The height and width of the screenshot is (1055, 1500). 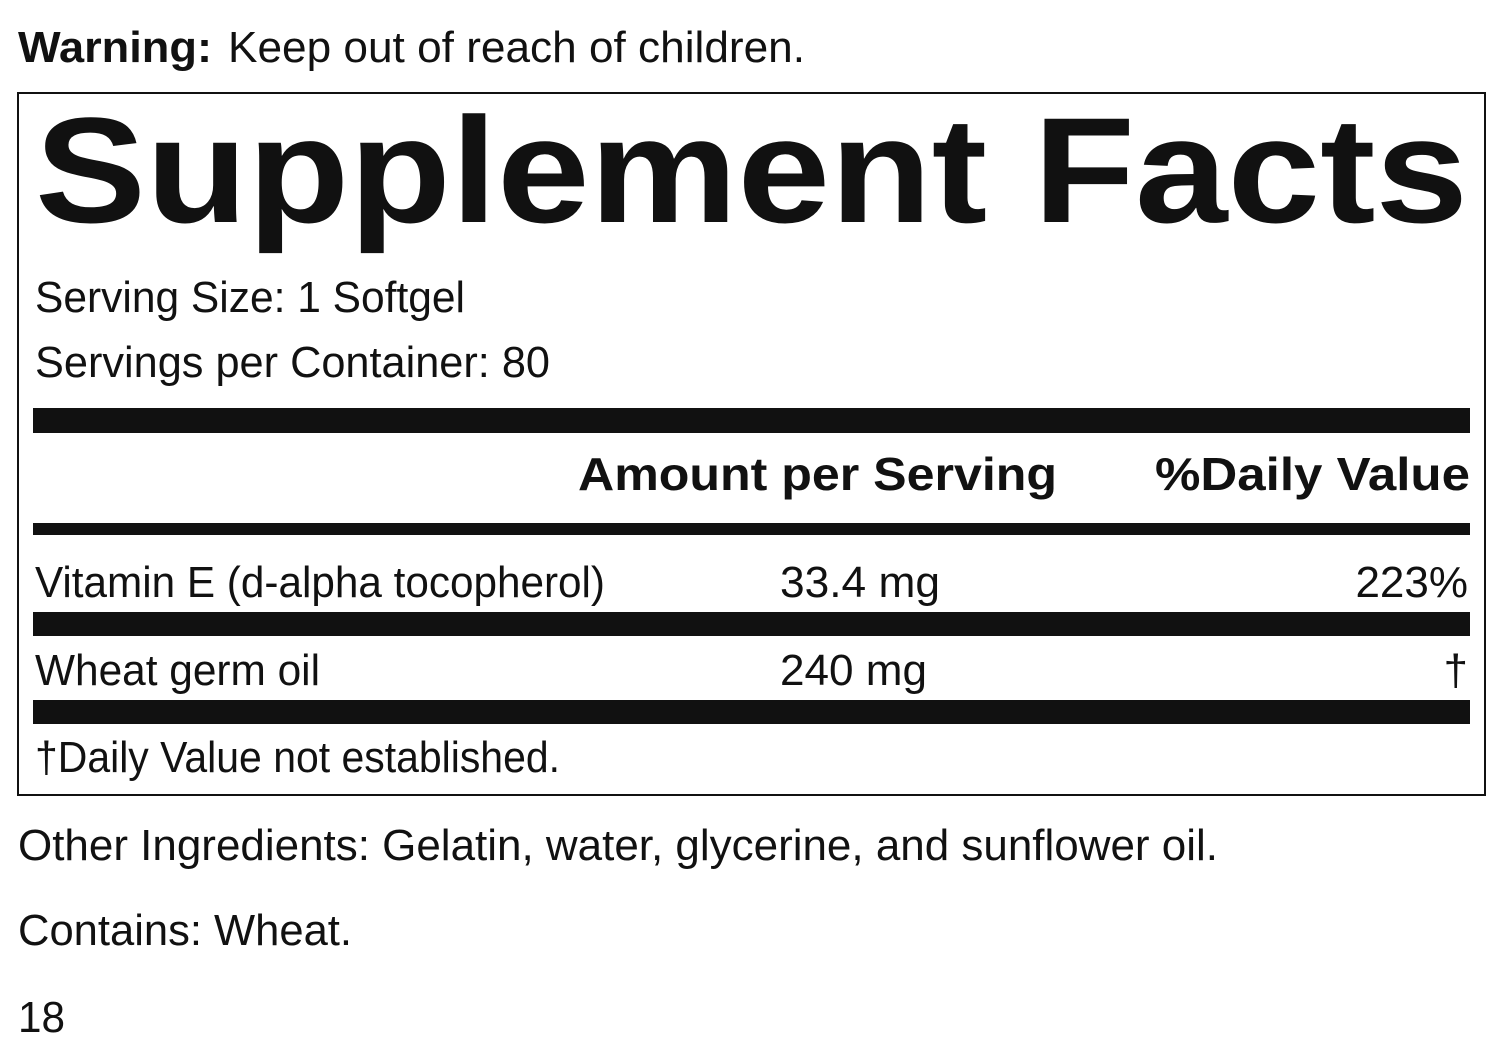 What do you see at coordinates (250, 297) in the screenshot?
I see `serving-size: Serving Size: 1 Softgel` at bounding box center [250, 297].